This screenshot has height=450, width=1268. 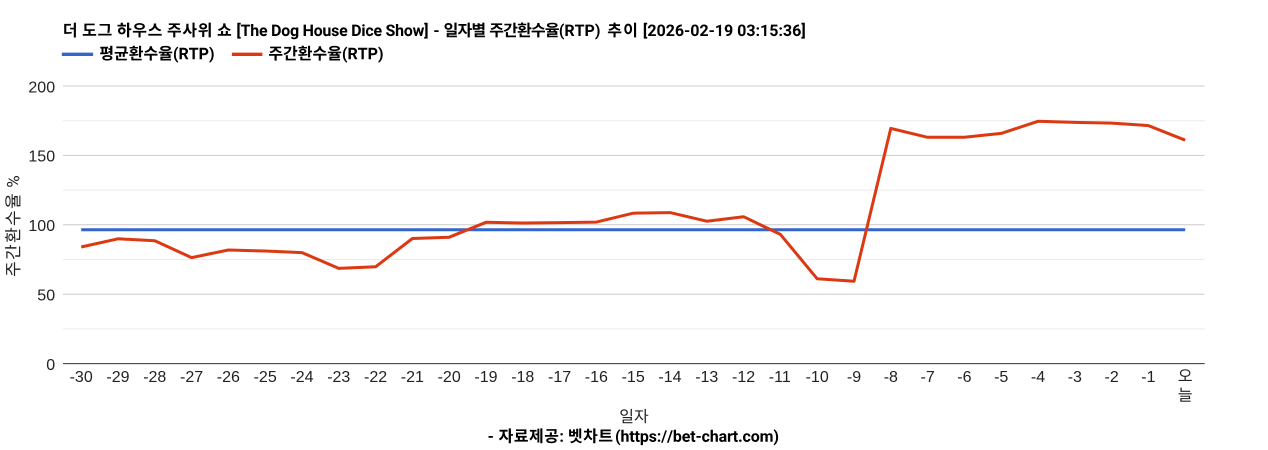 What do you see at coordinates (964, 377) in the screenshot?
I see `svg-text: -6` at bounding box center [964, 377].